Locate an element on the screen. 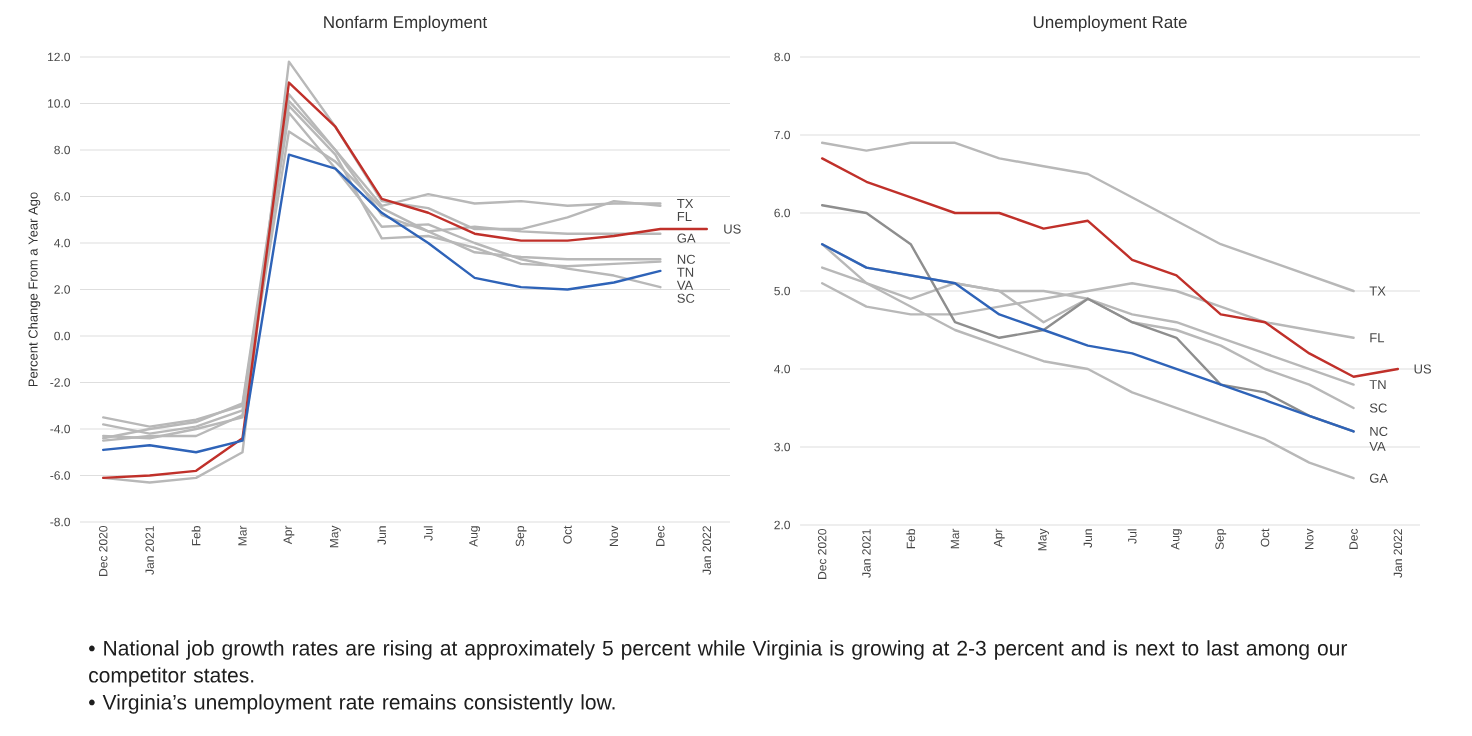 The height and width of the screenshot is (736, 1472). y-tick-label: -2.0 is located at coordinates (60, 382).